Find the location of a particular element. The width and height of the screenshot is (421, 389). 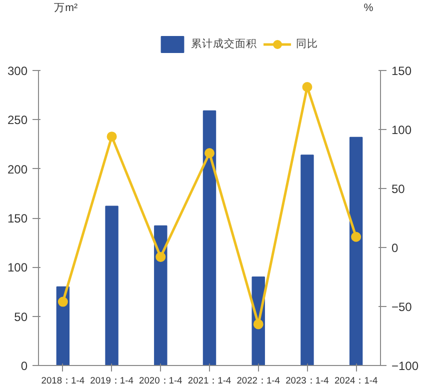

y-axis-title: 万m² is located at coordinates (66, 8).